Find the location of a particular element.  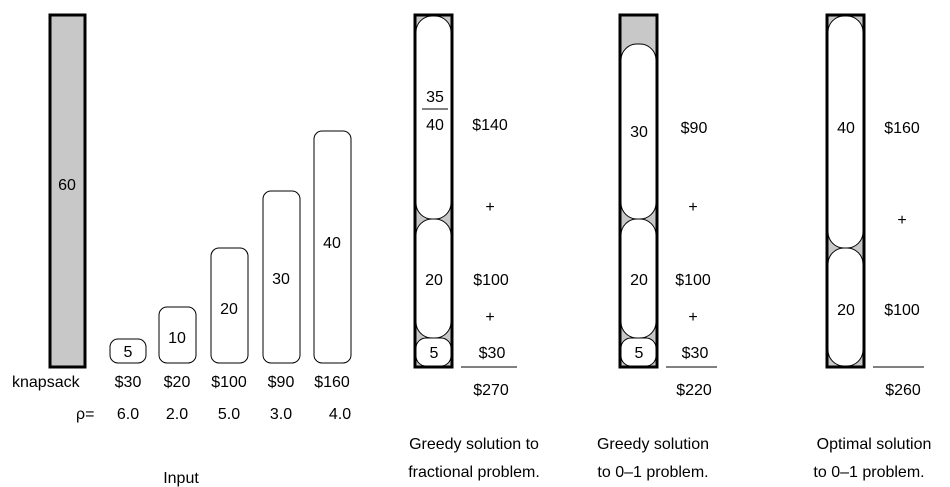

input-item-10-weight: 10 is located at coordinates (177, 338).